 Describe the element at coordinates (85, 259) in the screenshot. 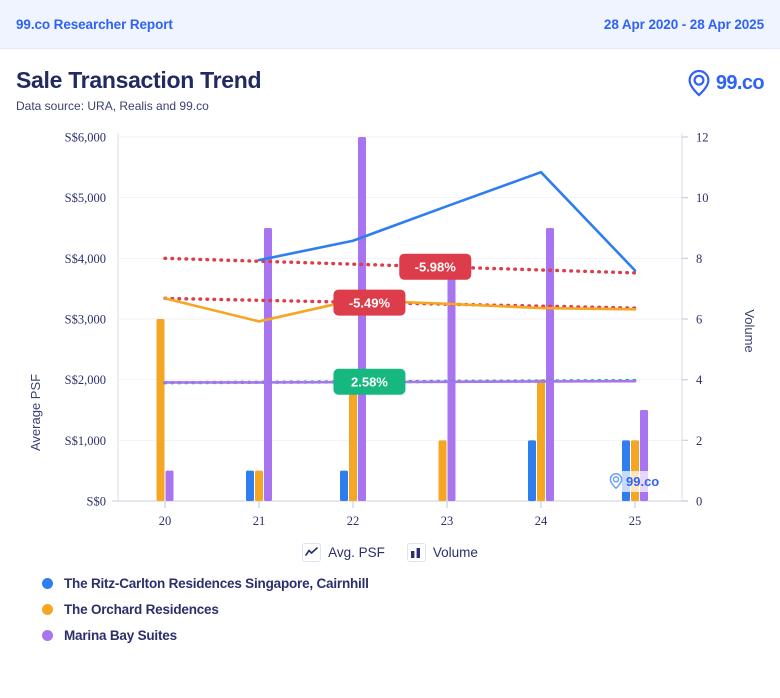

I see `y-tick-label-left: S$4,000` at that location.